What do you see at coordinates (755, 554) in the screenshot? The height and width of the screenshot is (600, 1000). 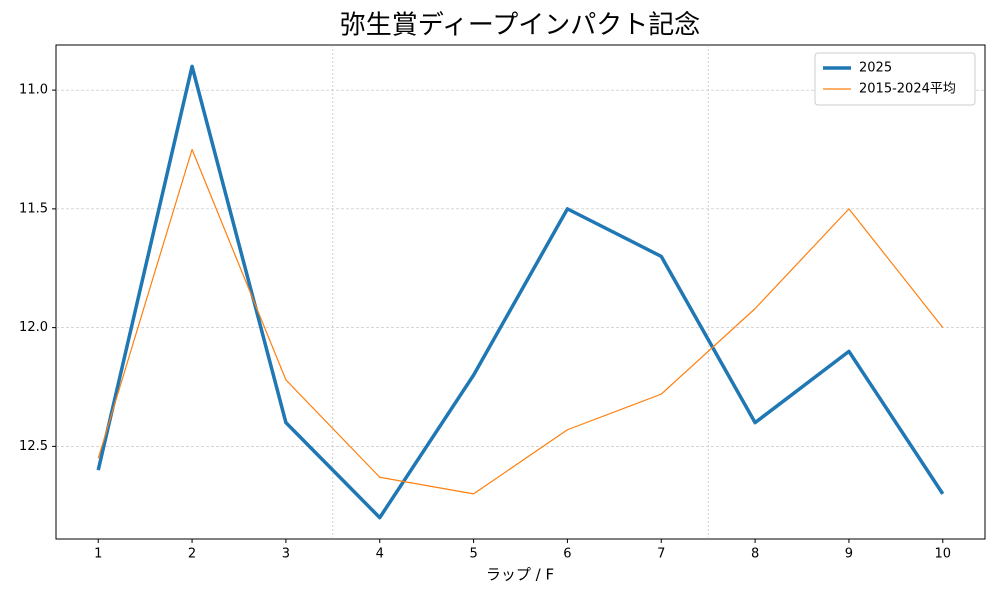 I see `x-tick-label: 8` at bounding box center [755, 554].